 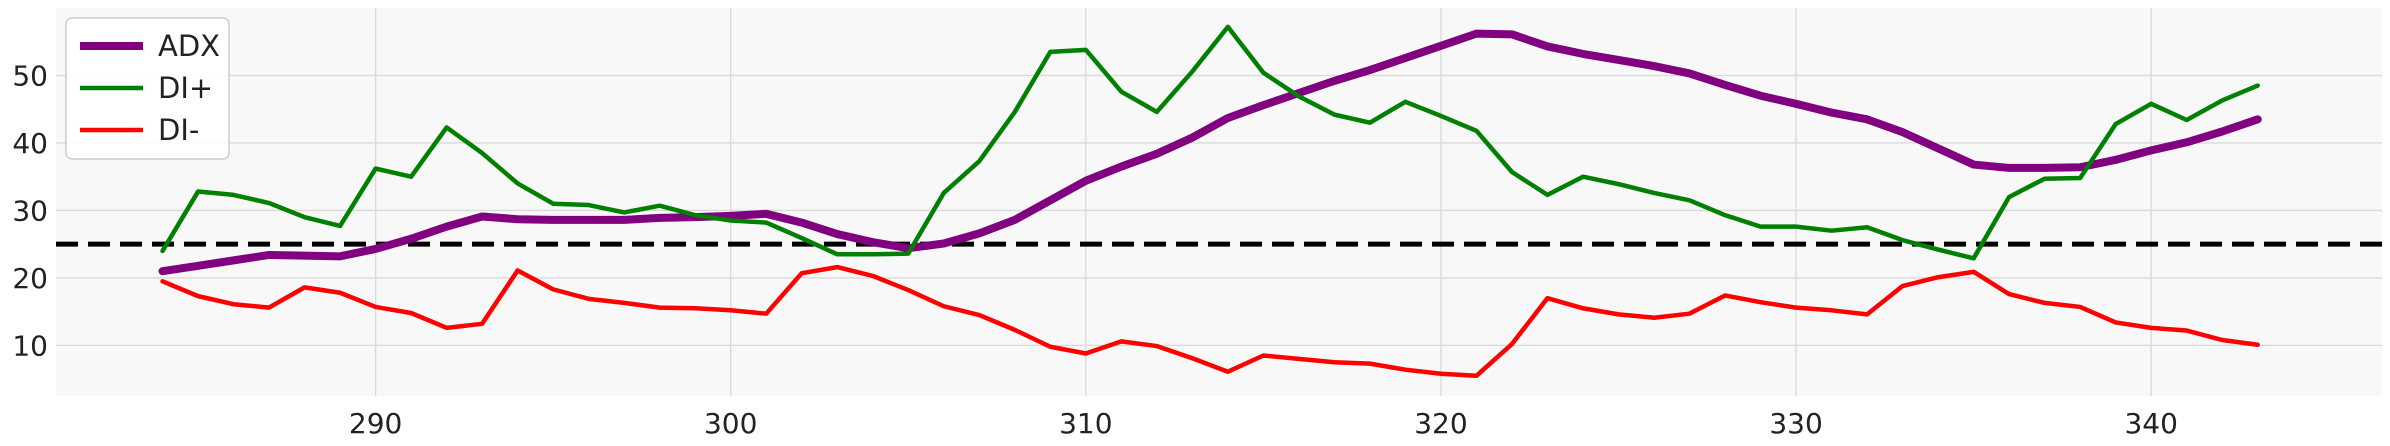 I want to click on y-tick-label: 40, so click(x=30, y=143).